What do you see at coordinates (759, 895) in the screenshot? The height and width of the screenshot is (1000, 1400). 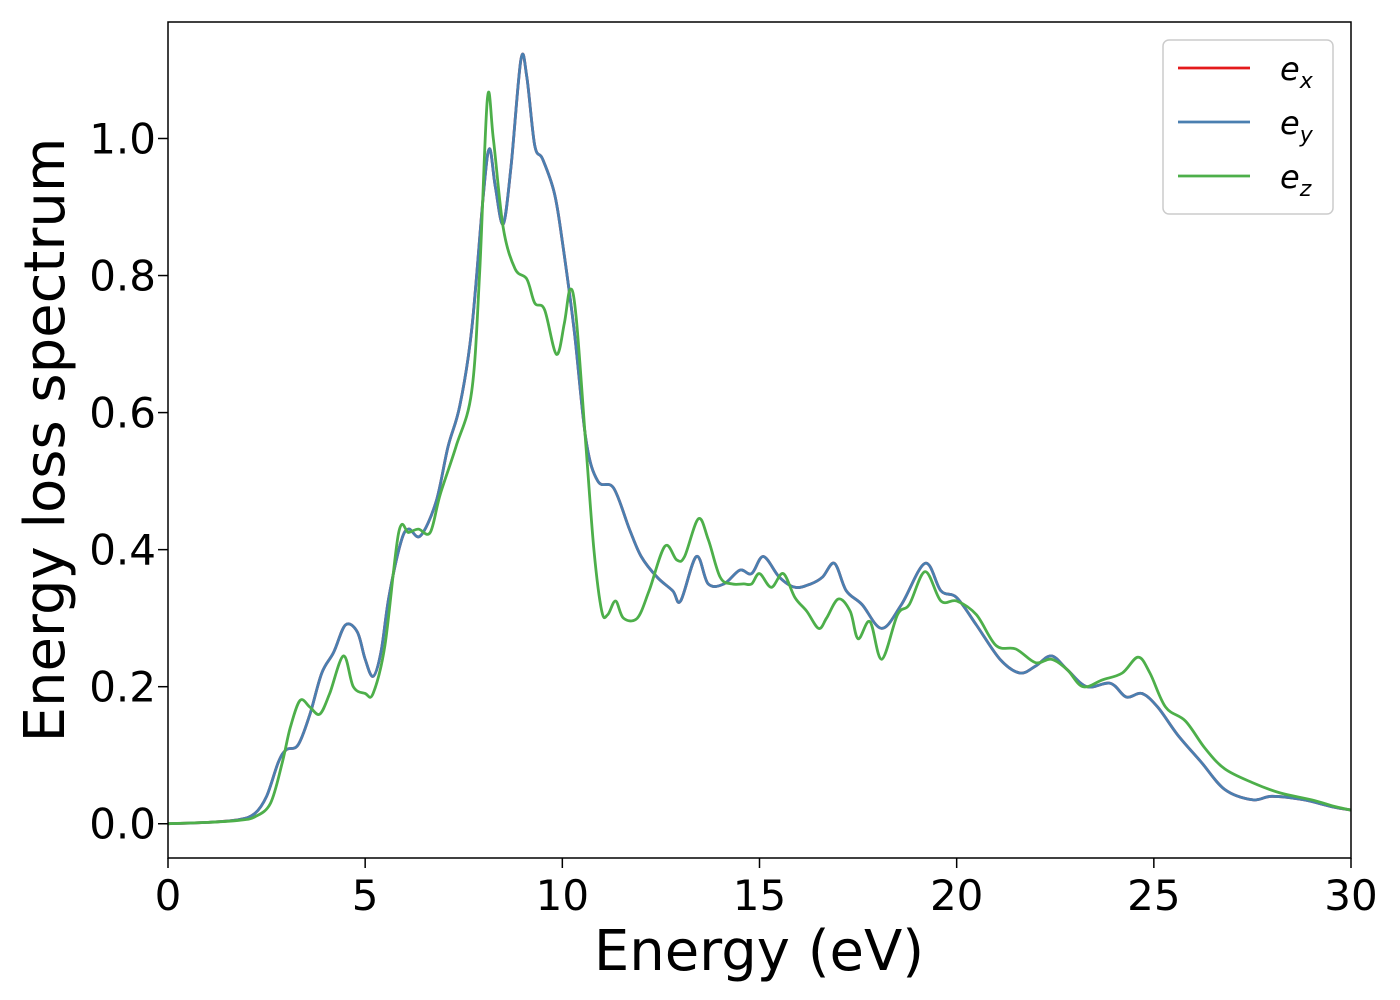 I see `x-tick-label: 15` at bounding box center [759, 895].